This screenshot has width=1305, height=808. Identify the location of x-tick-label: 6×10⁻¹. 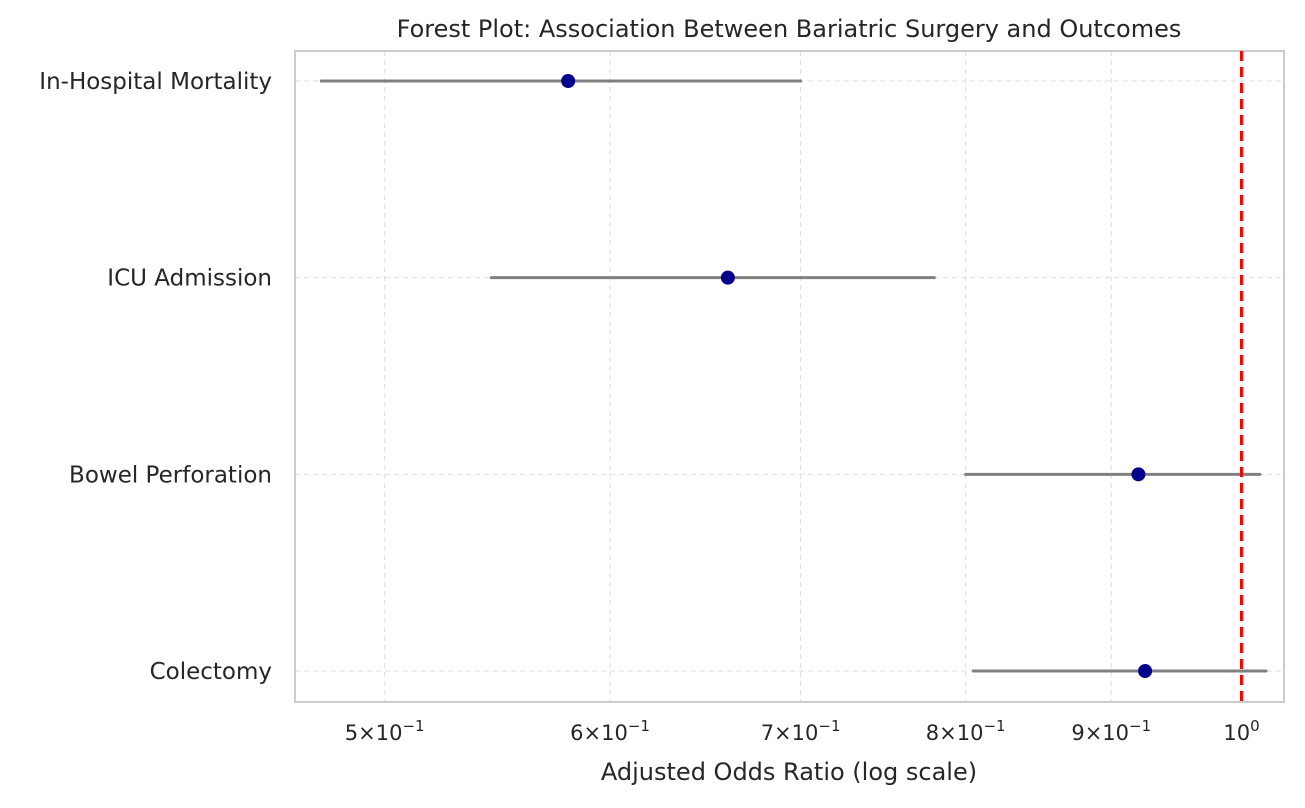
(610, 731).